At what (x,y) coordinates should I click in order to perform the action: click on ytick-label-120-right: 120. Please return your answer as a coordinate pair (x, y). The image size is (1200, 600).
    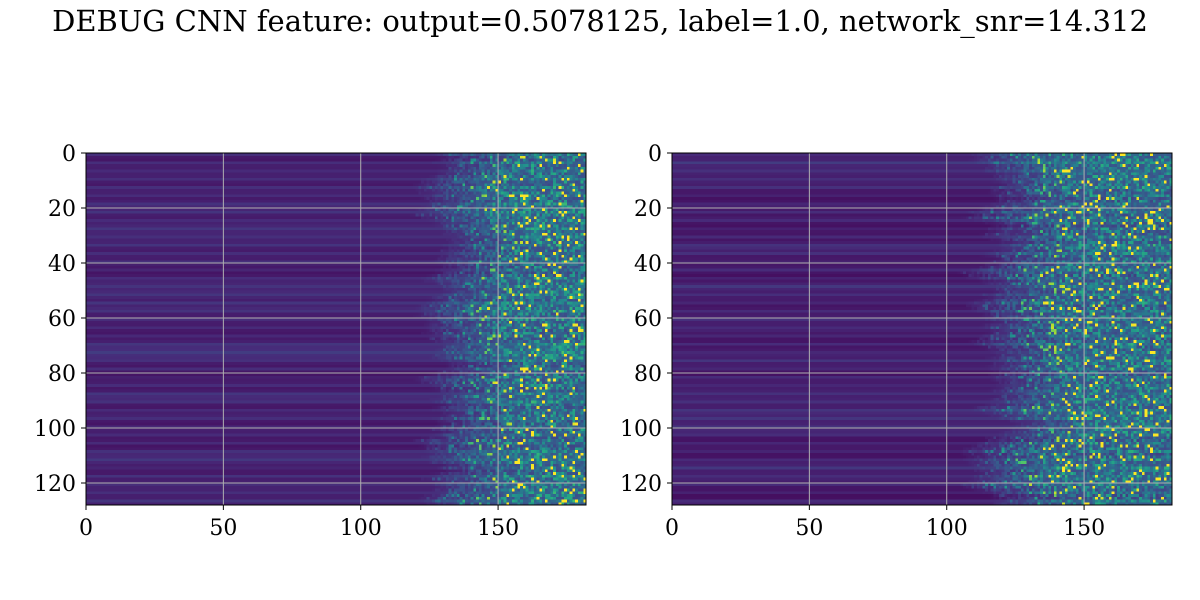
    Looking at the image, I should click on (641, 484).